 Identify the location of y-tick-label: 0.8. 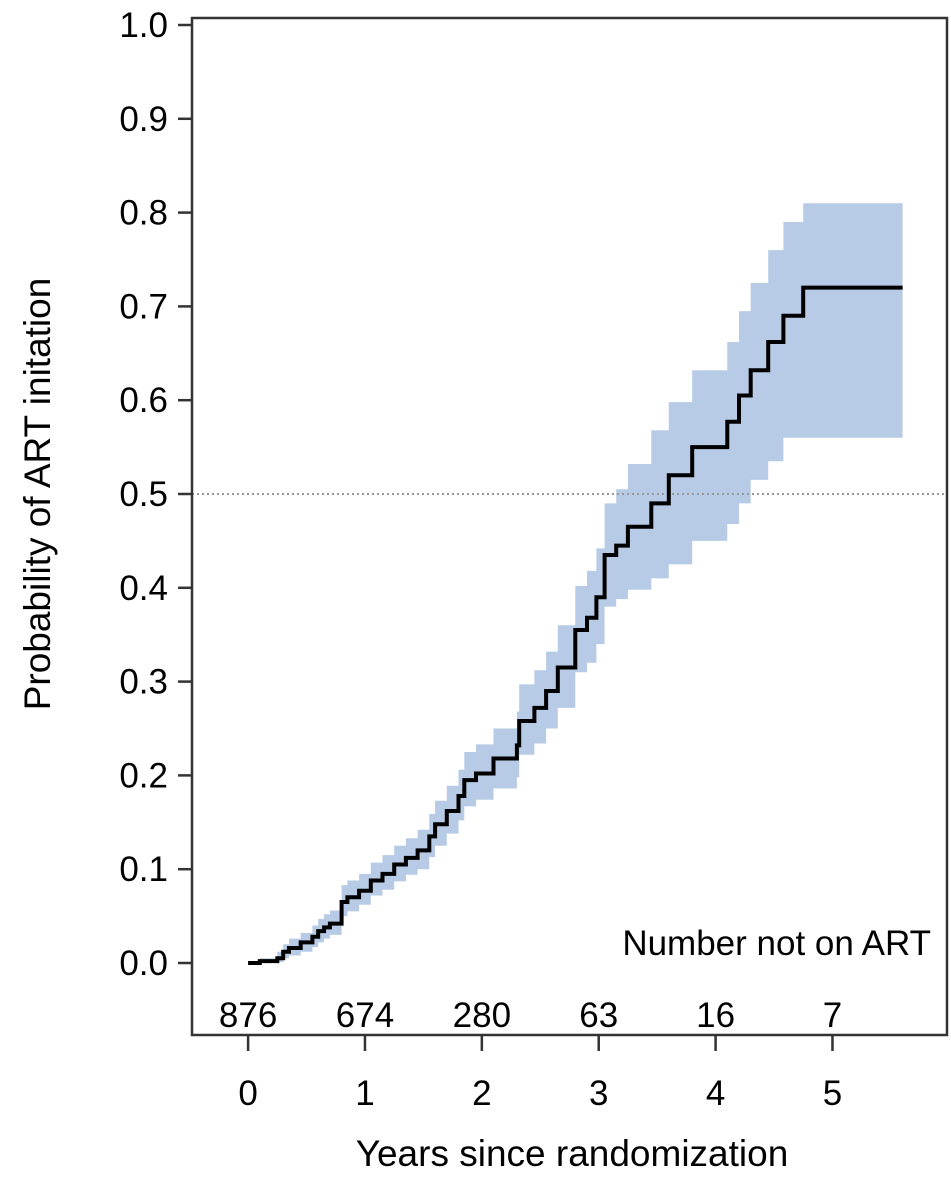
(143, 213).